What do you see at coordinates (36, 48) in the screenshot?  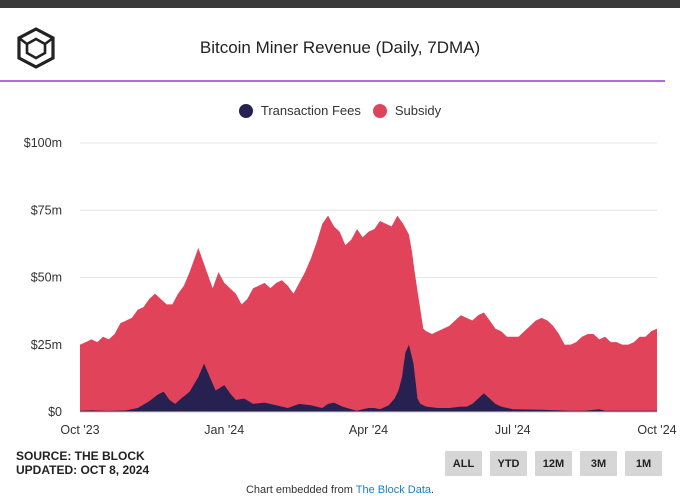 I see `the-block-cube-icon` at bounding box center [36, 48].